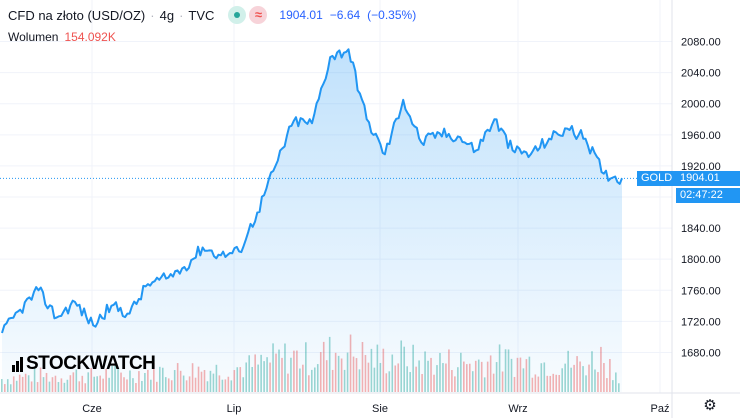  What do you see at coordinates (77, 15) in the screenshot?
I see `symbol-title: CFD na złoto (USD/OZ)` at bounding box center [77, 15].